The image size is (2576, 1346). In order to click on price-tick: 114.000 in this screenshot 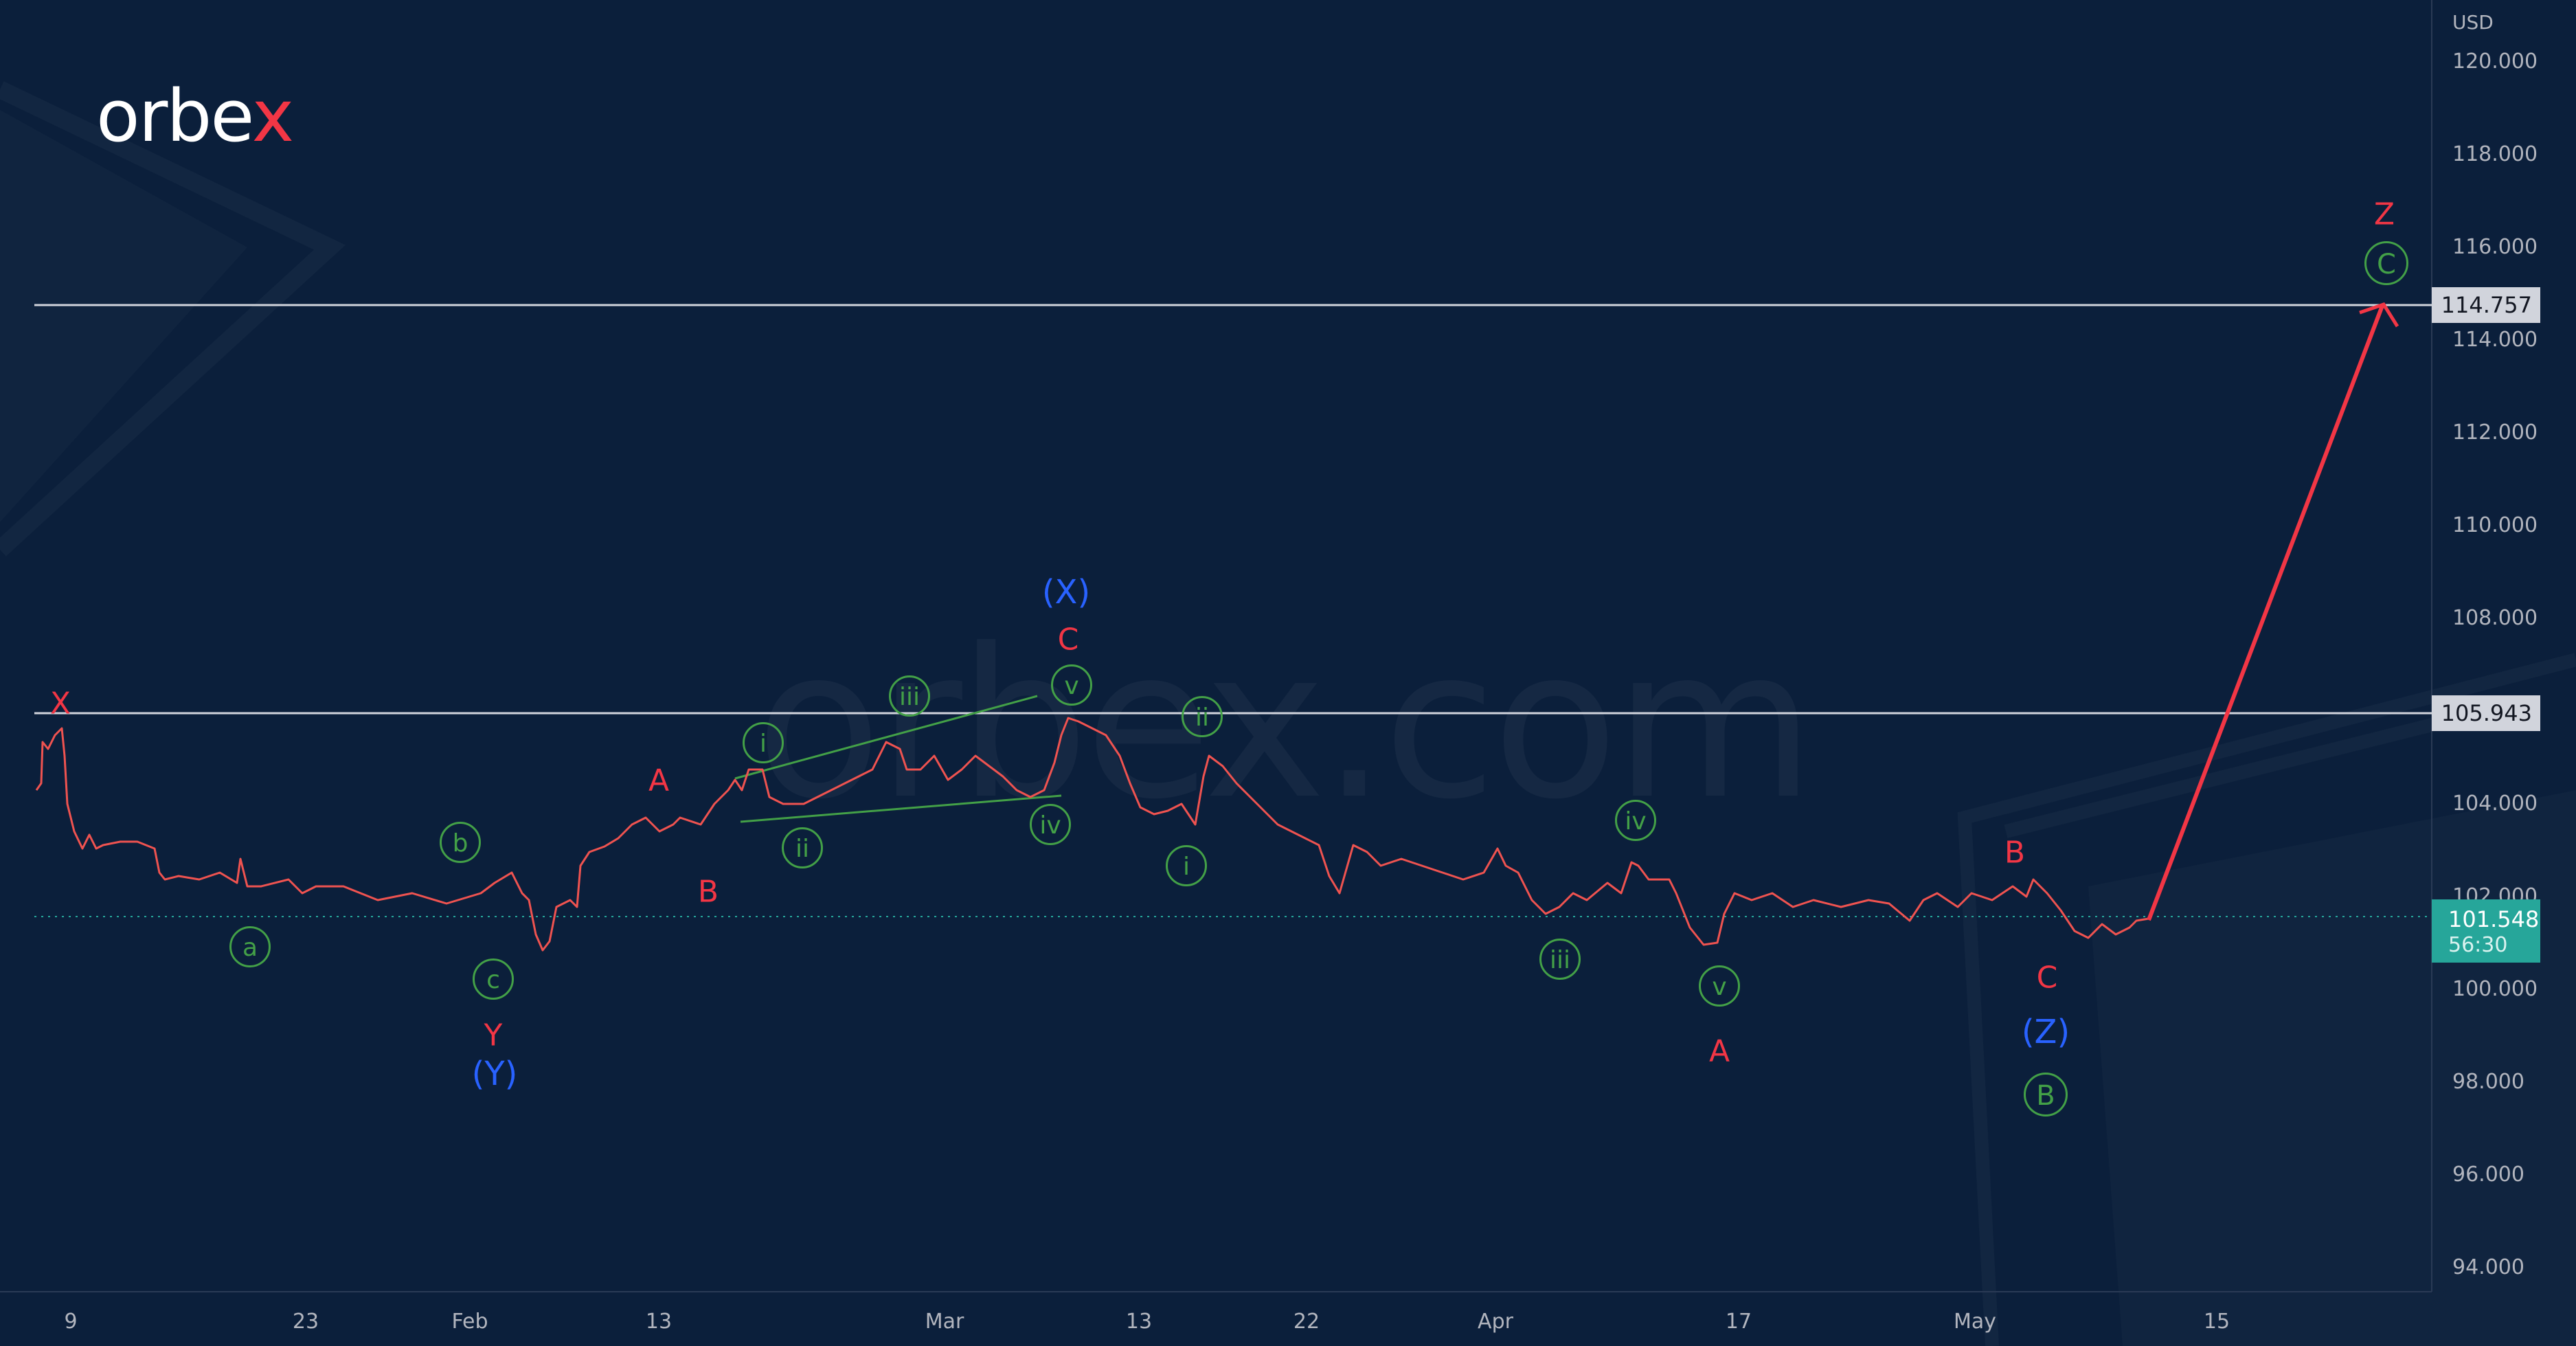, I will do `click(2495, 340)`.